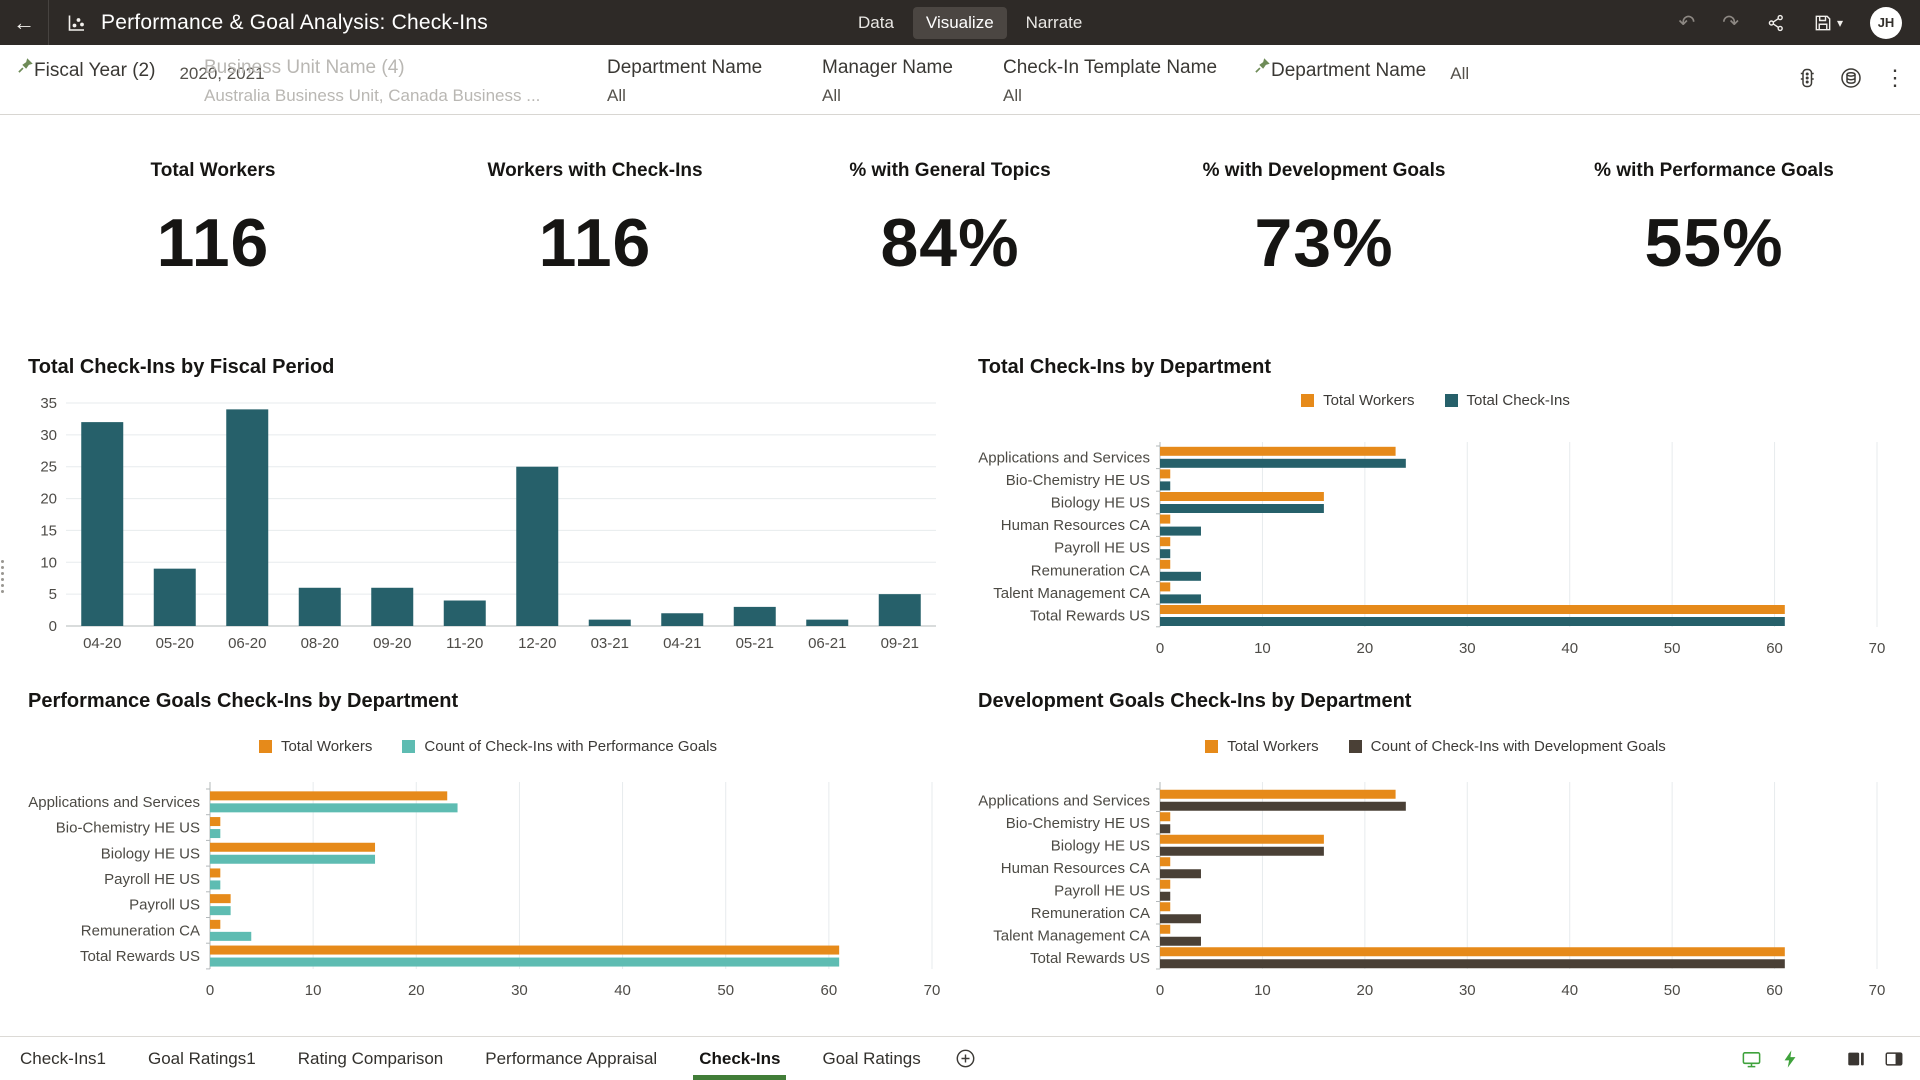 The image size is (1920, 1080). Describe the element at coordinates (1895, 77) in the screenshot. I see `more-options-icon: ⋮` at that location.